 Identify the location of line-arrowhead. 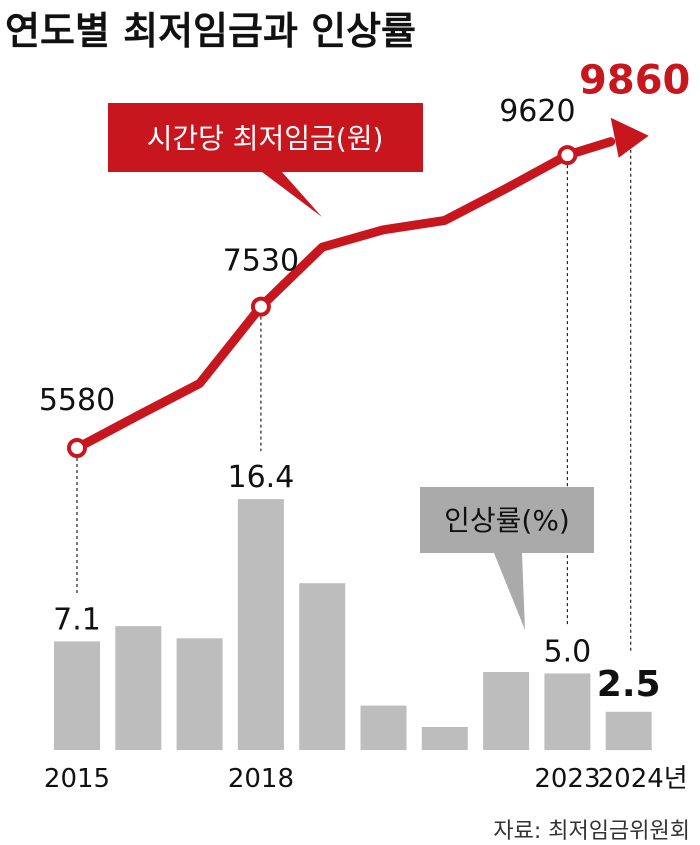
(629, 137).